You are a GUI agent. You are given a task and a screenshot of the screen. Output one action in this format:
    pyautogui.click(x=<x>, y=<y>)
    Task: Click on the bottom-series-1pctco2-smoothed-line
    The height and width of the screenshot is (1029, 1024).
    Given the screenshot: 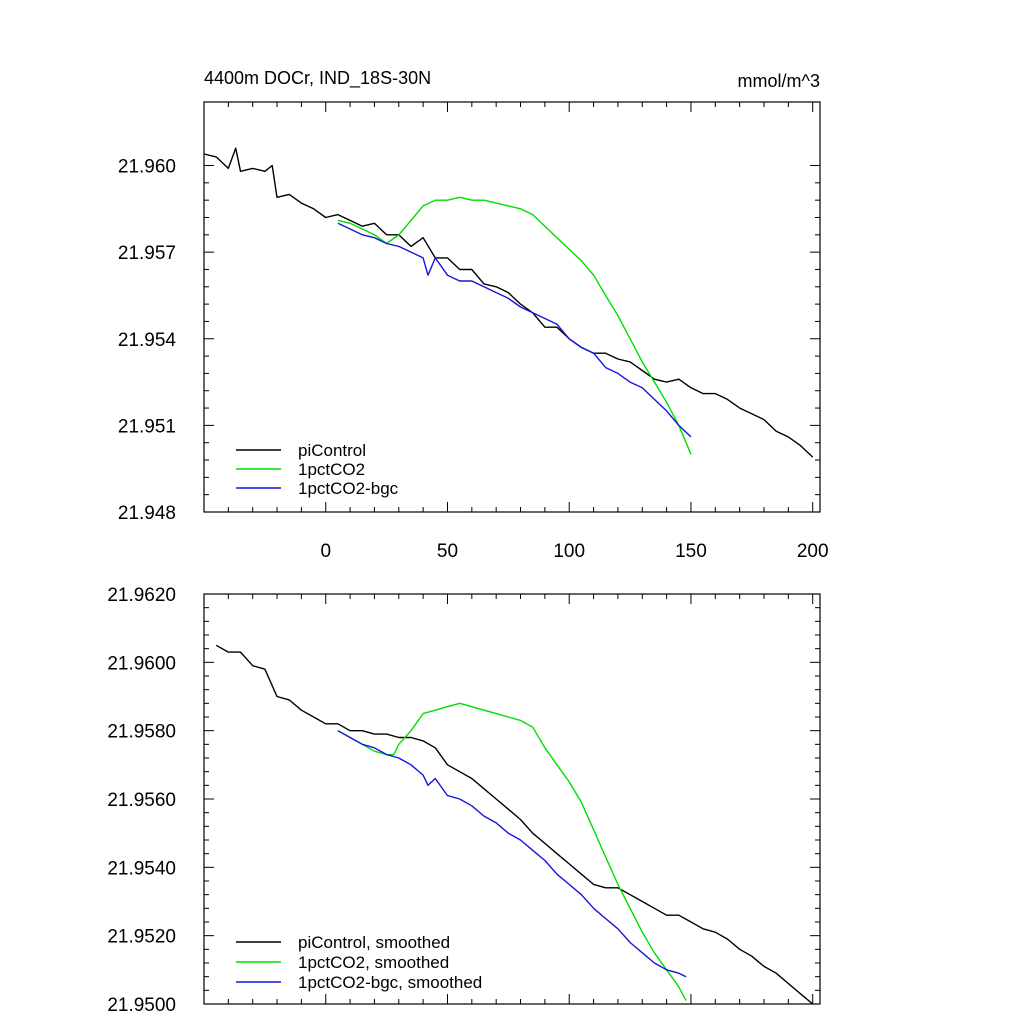 What is the action you would take?
    pyautogui.click(x=512, y=851)
    